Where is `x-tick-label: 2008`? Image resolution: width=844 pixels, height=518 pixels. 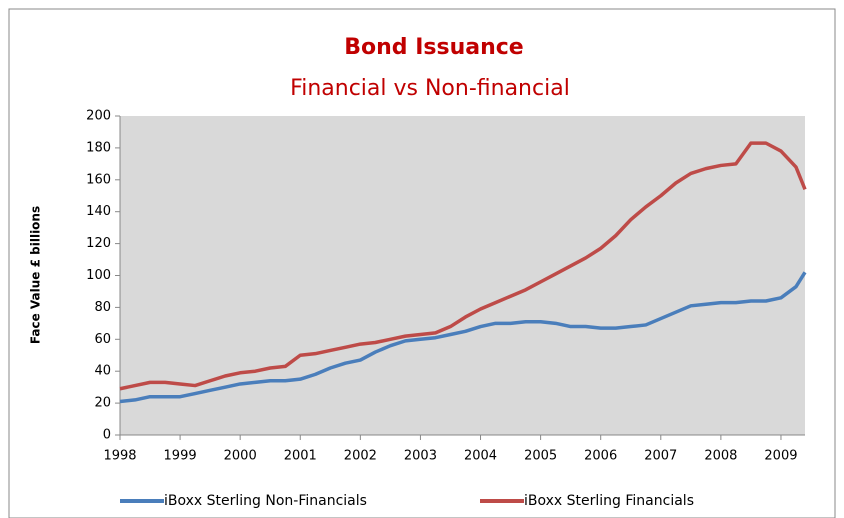
x-tick-label: 2008 is located at coordinates (720, 456).